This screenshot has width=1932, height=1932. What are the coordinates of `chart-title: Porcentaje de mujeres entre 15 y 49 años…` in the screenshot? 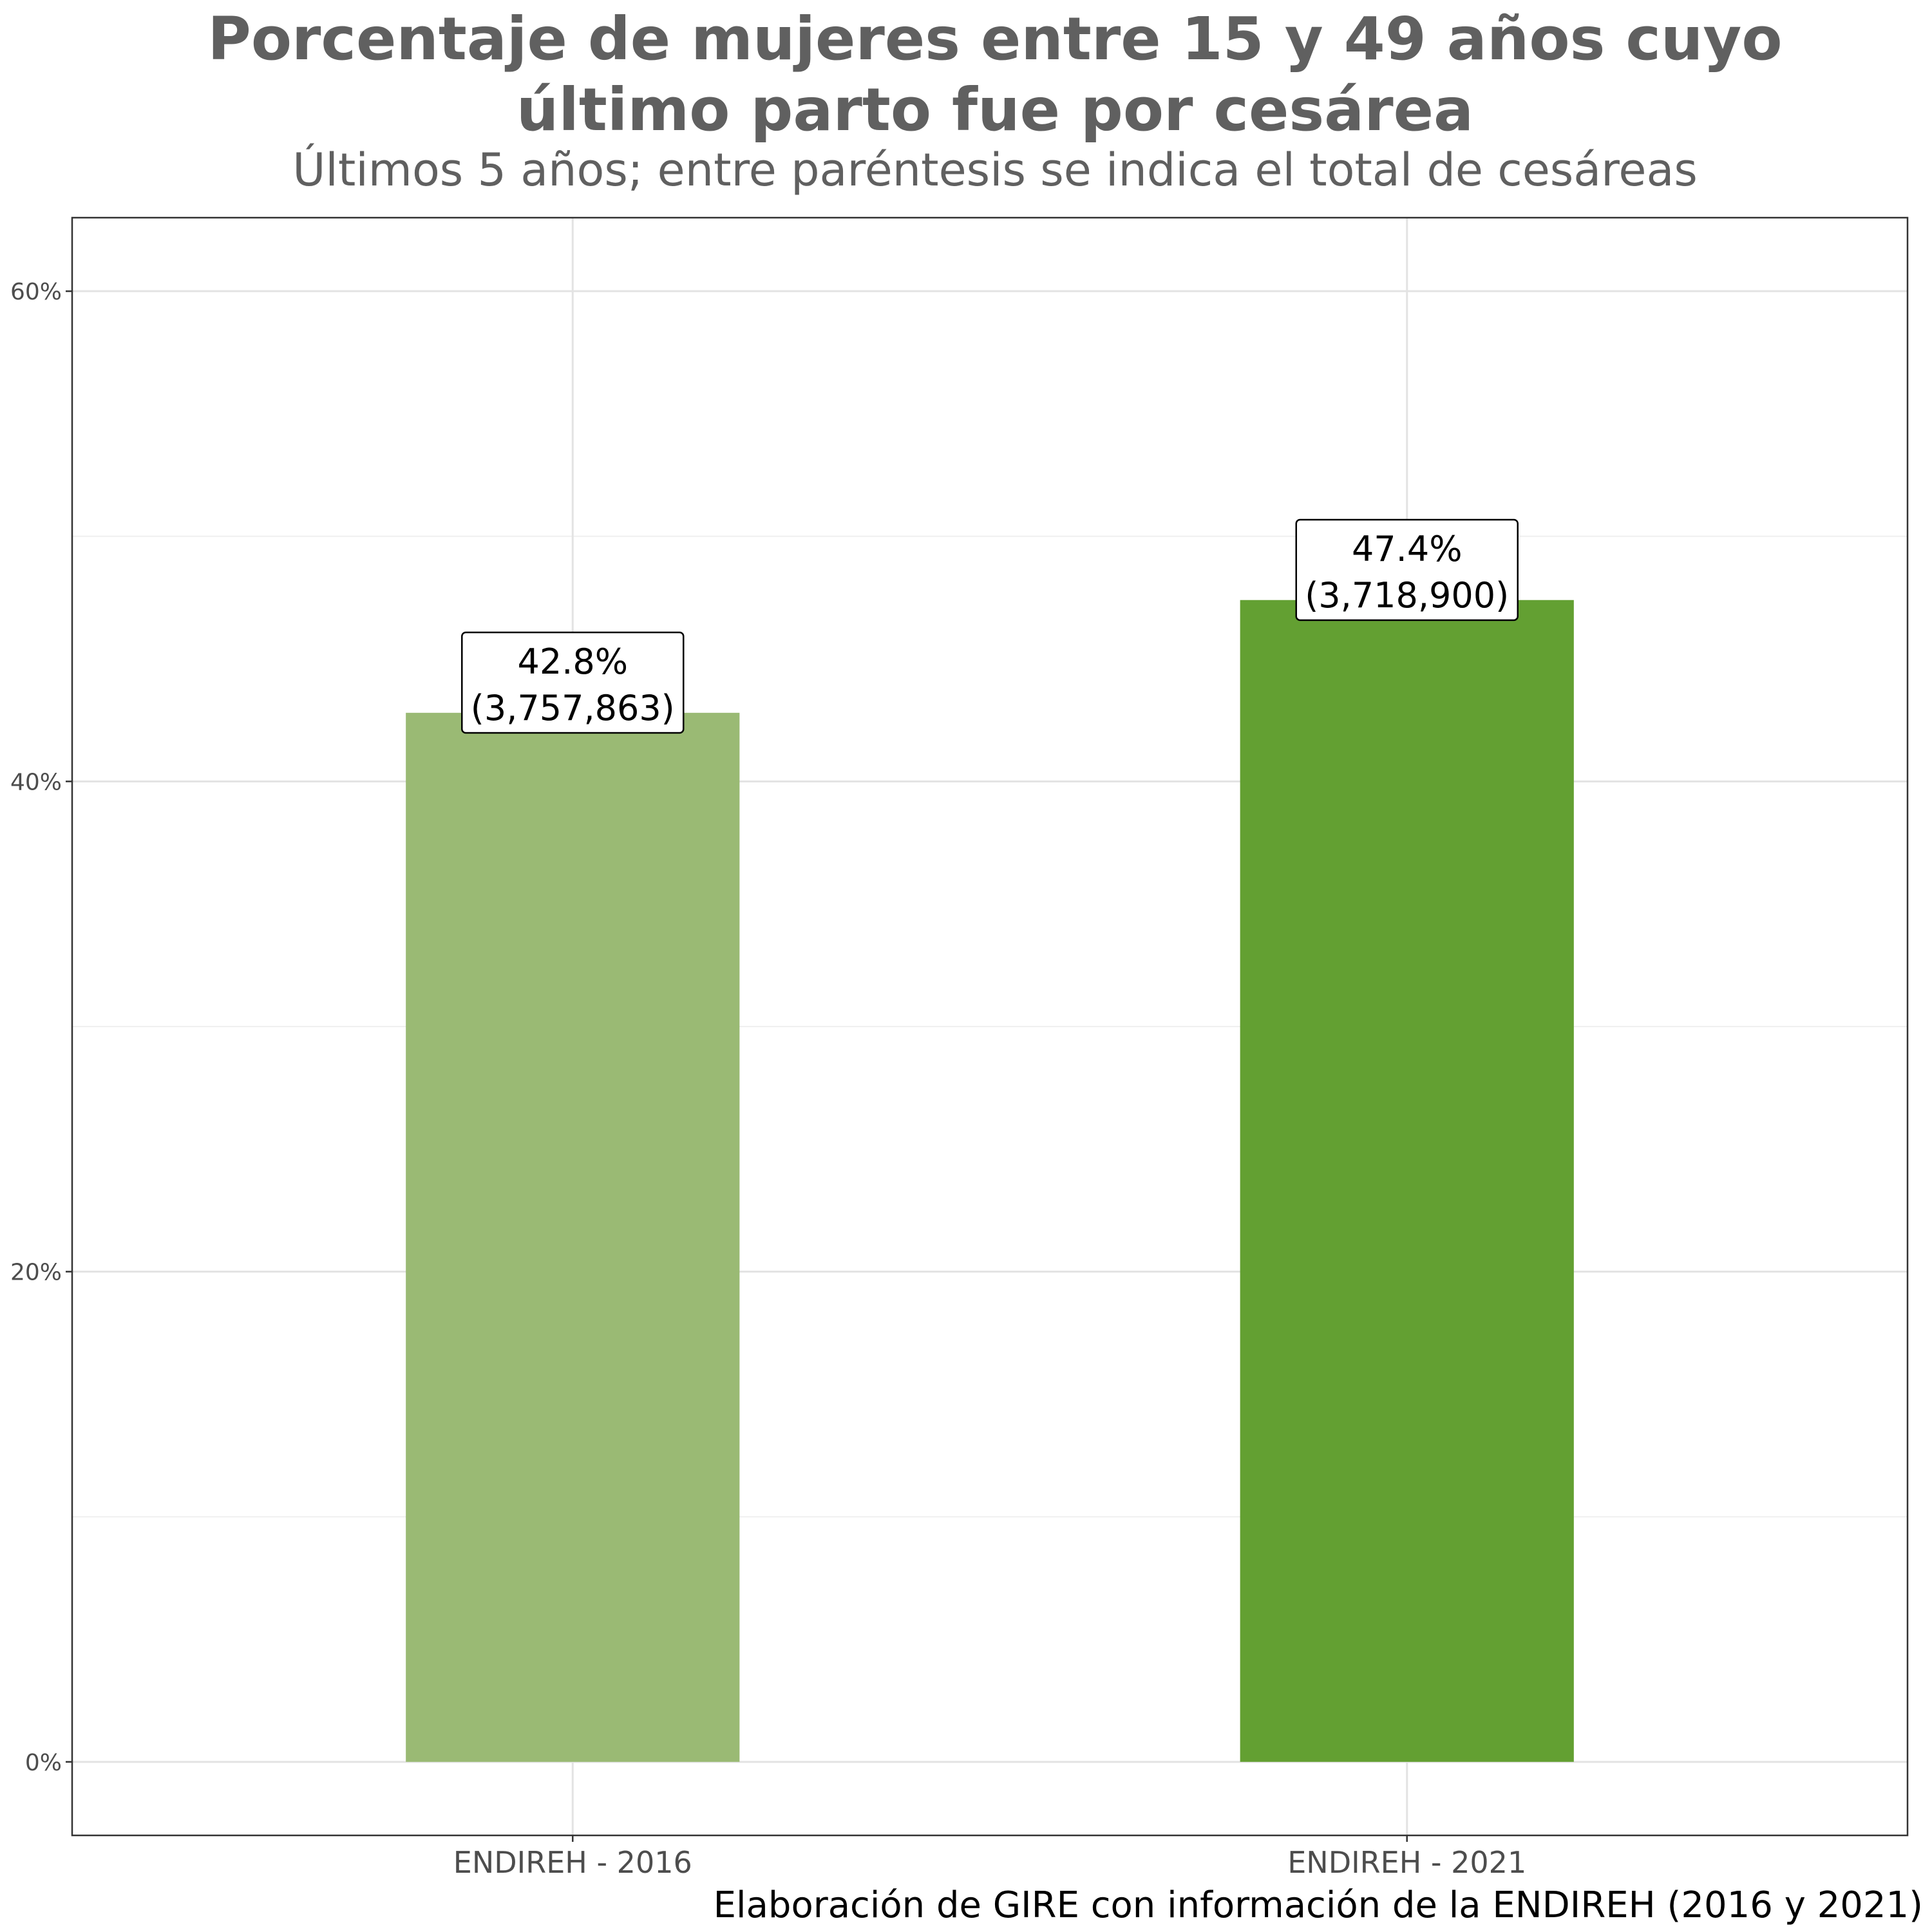 It's located at (966, 73).